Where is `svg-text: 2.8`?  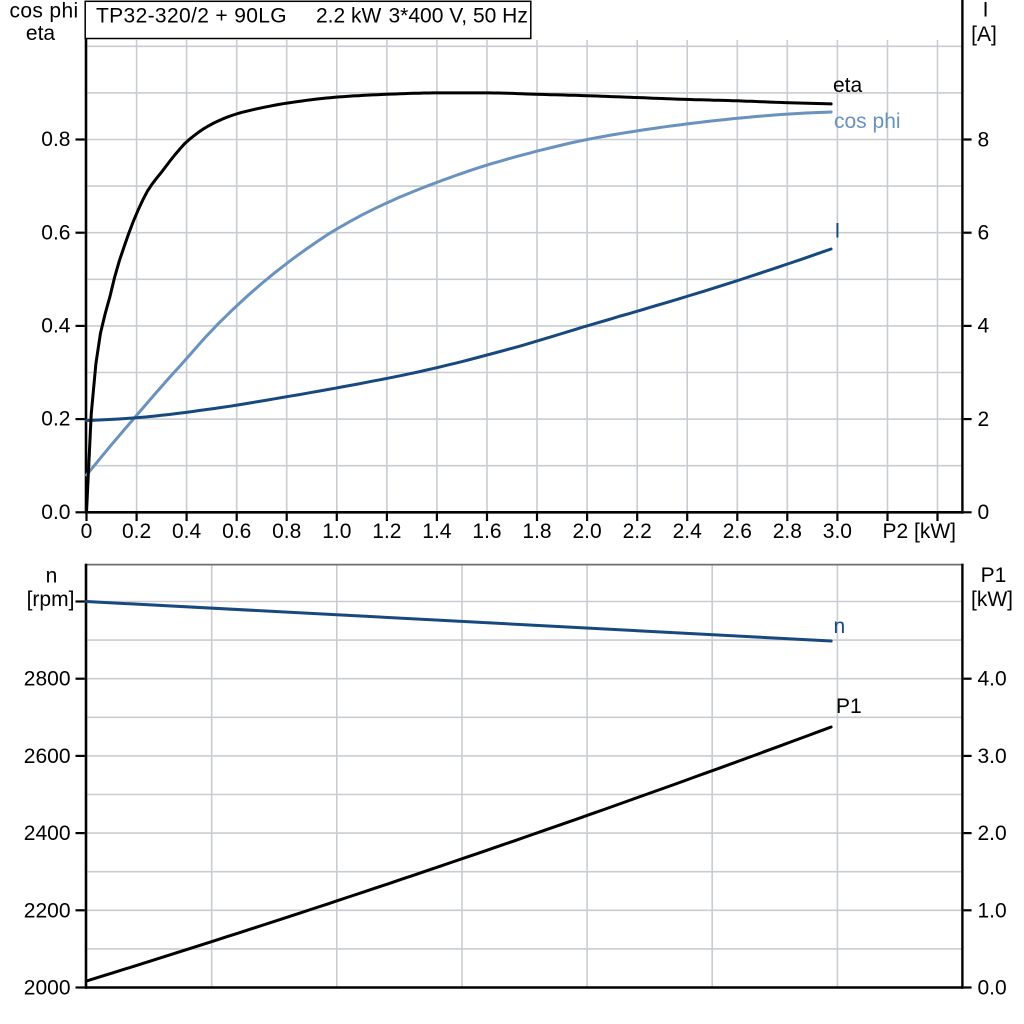 svg-text: 2.8 is located at coordinates (787, 531).